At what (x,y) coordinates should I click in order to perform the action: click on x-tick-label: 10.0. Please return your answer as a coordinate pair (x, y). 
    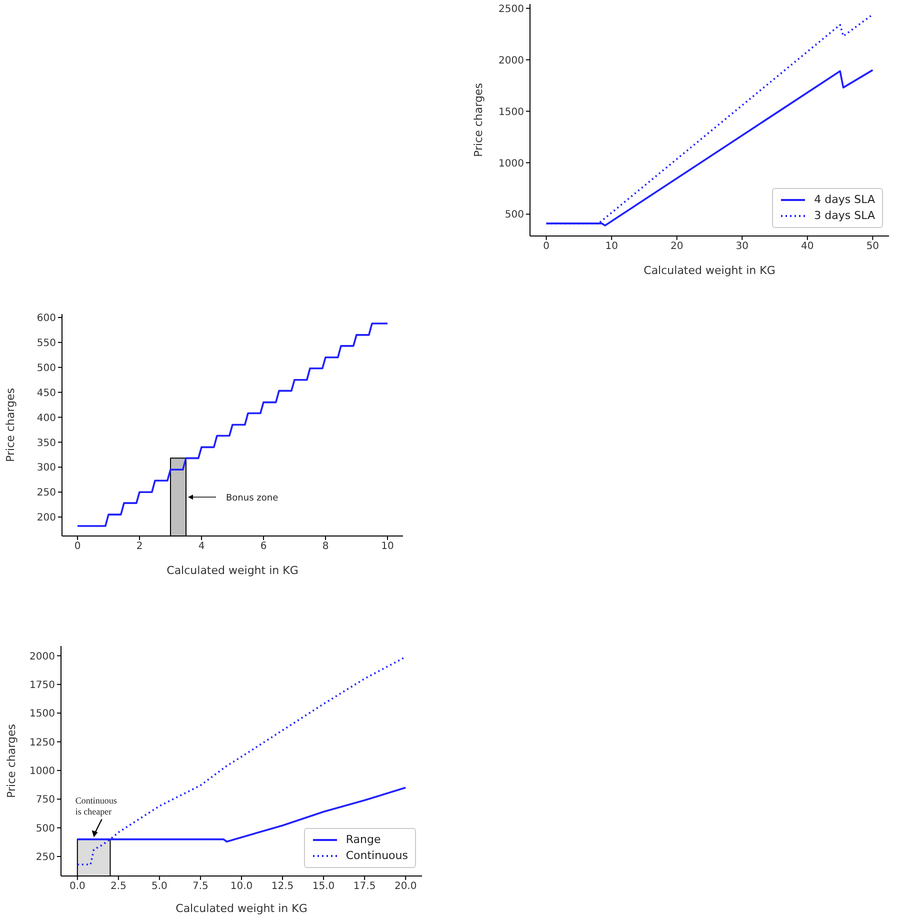
    Looking at the image, I should click on (241, 886).